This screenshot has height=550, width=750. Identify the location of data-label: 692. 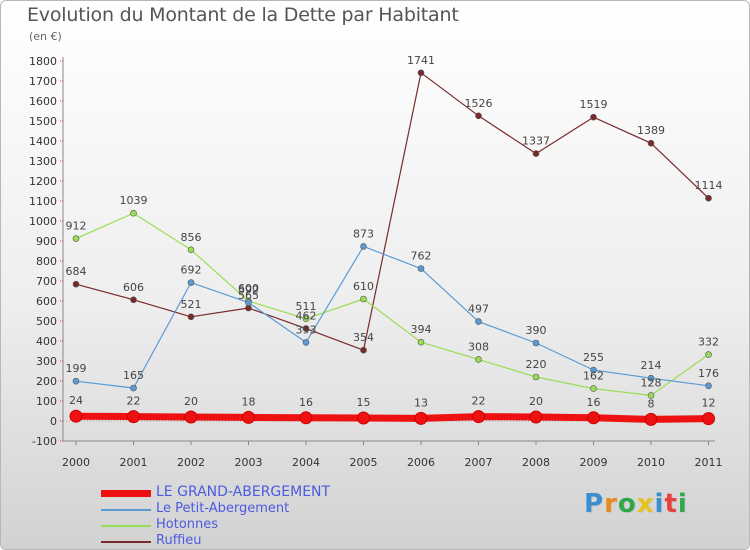
(191, 270).